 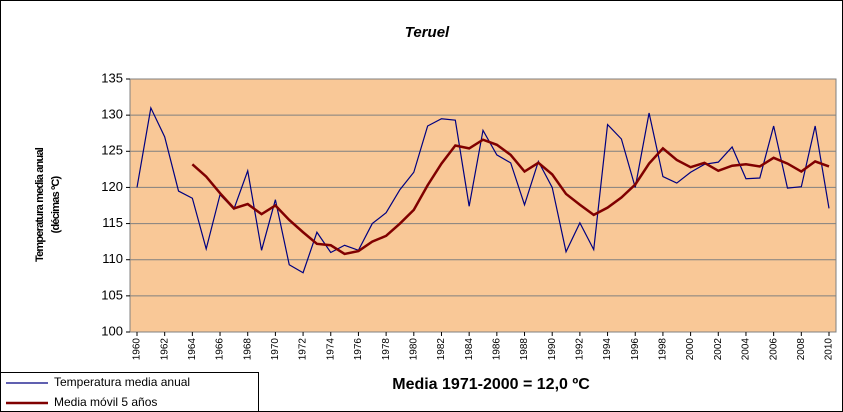 What do you see at coordinates (303, 349) in the screenshot?
I see `x-tick-label: 1972` at bounding box center [303, 349].